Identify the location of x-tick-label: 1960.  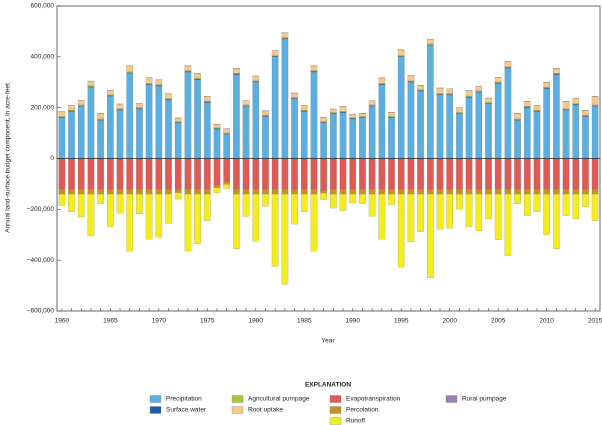
(62, 321).